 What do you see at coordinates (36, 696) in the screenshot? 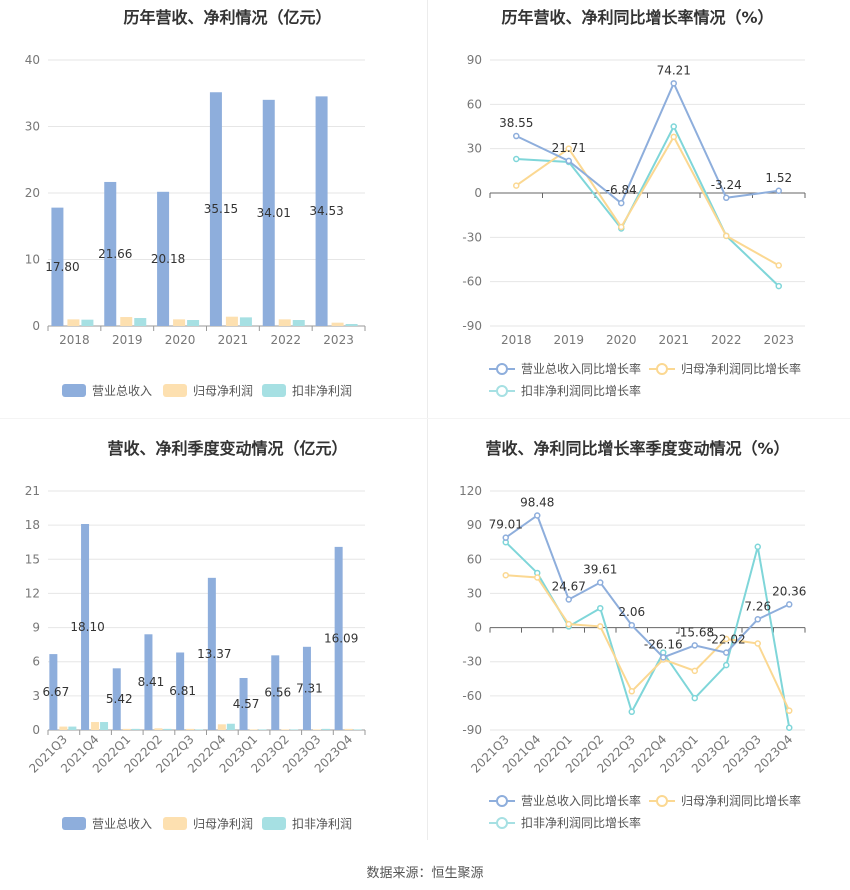
I see `y-tick-label: 3` at bounding box center [36, 696].